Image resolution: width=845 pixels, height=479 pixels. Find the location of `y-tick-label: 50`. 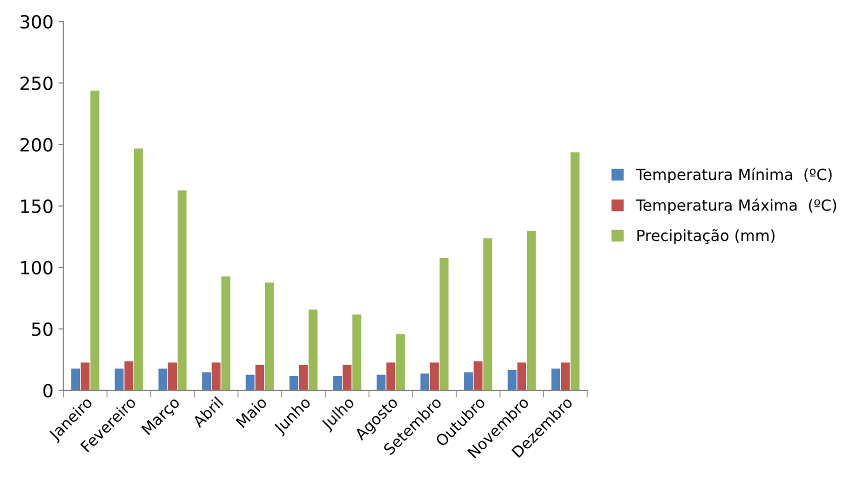

y-tick-label: 50 is located at coordinates (42, 329).